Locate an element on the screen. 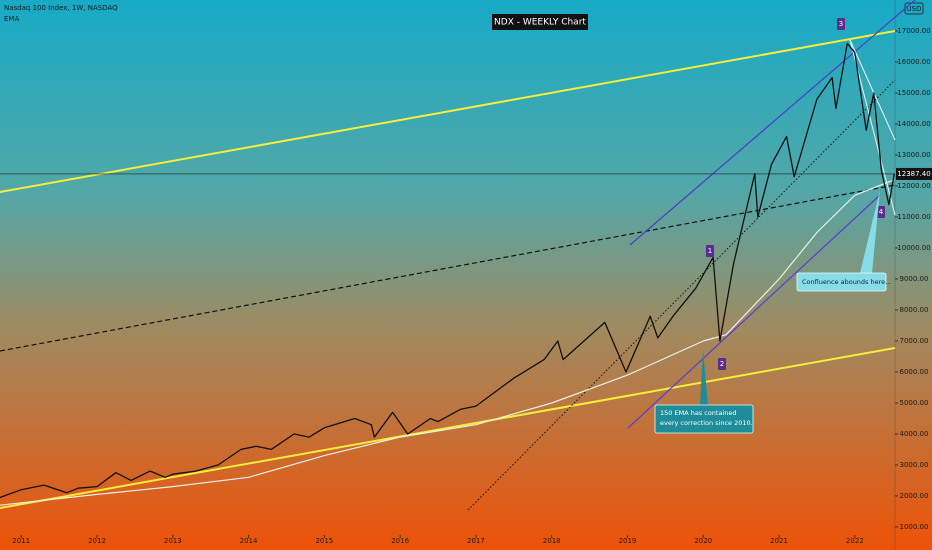 The width and height of the screenshot is (932, 550). y-tick-label: 4000.00 is located at coordinates (914, 434).